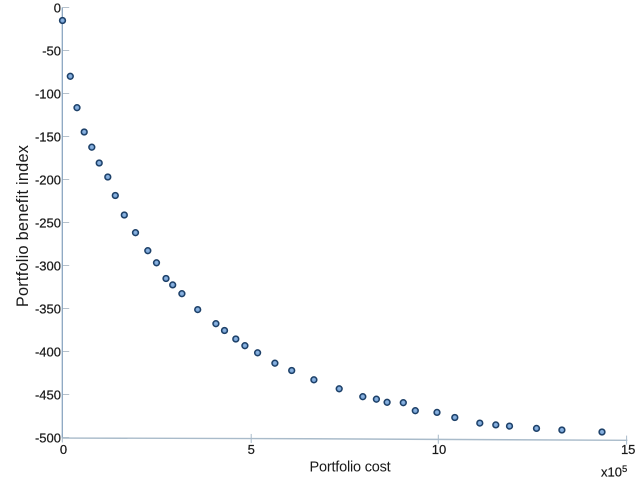 This screenshot has height=478, width=640. What do you see at coordinates (48, 180) in the screenshot?
I see `svg-text: -200` at bounding box center [48, 180].